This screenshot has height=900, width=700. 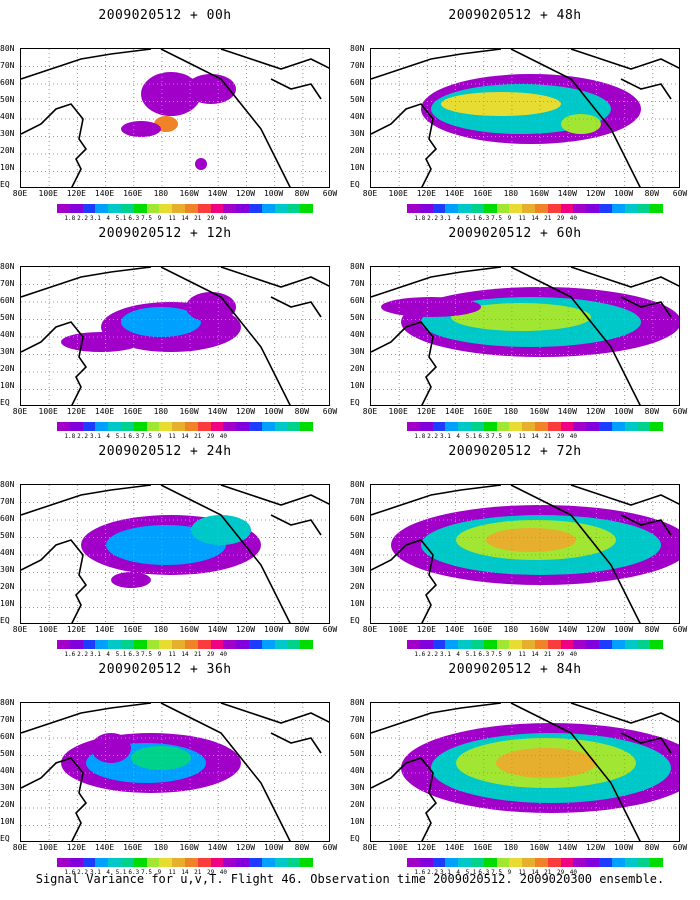 What do you see at coordinates (420, 218) in the screenshot?
I see `colorbar-label: 1.8` at bounding box center [420, 218].